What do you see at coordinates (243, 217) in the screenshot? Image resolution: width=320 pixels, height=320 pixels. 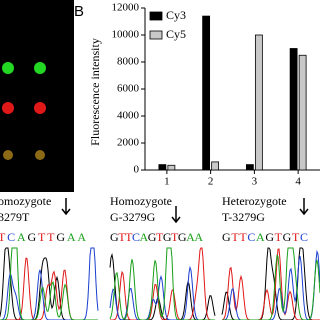 I see `genotype-name: T-3279G` at bounding box center [243, 217].